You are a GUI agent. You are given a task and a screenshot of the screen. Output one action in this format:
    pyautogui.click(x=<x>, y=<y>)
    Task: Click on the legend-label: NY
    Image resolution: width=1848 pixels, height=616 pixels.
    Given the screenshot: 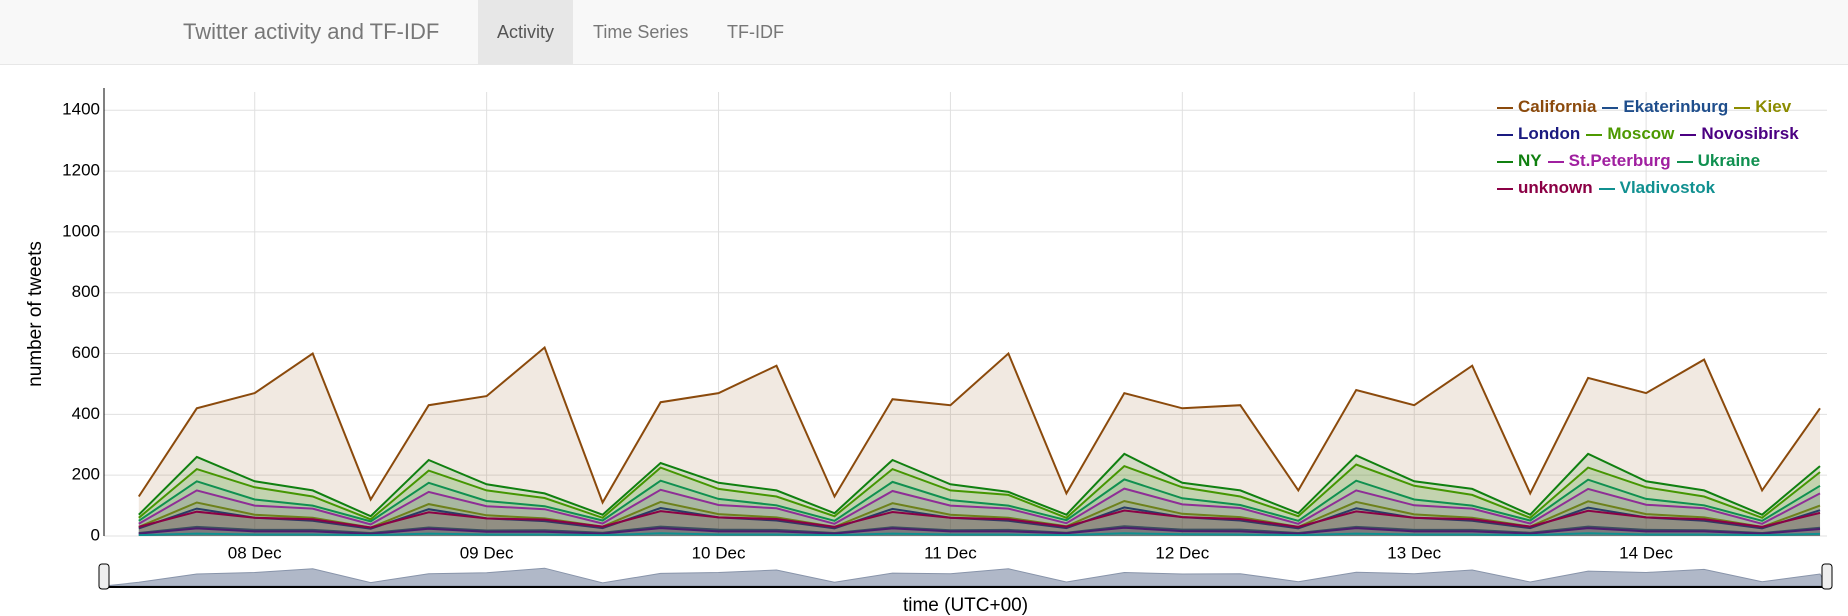 What is the action you would take?
    pyautogui.click(x=1530, y=160)
    